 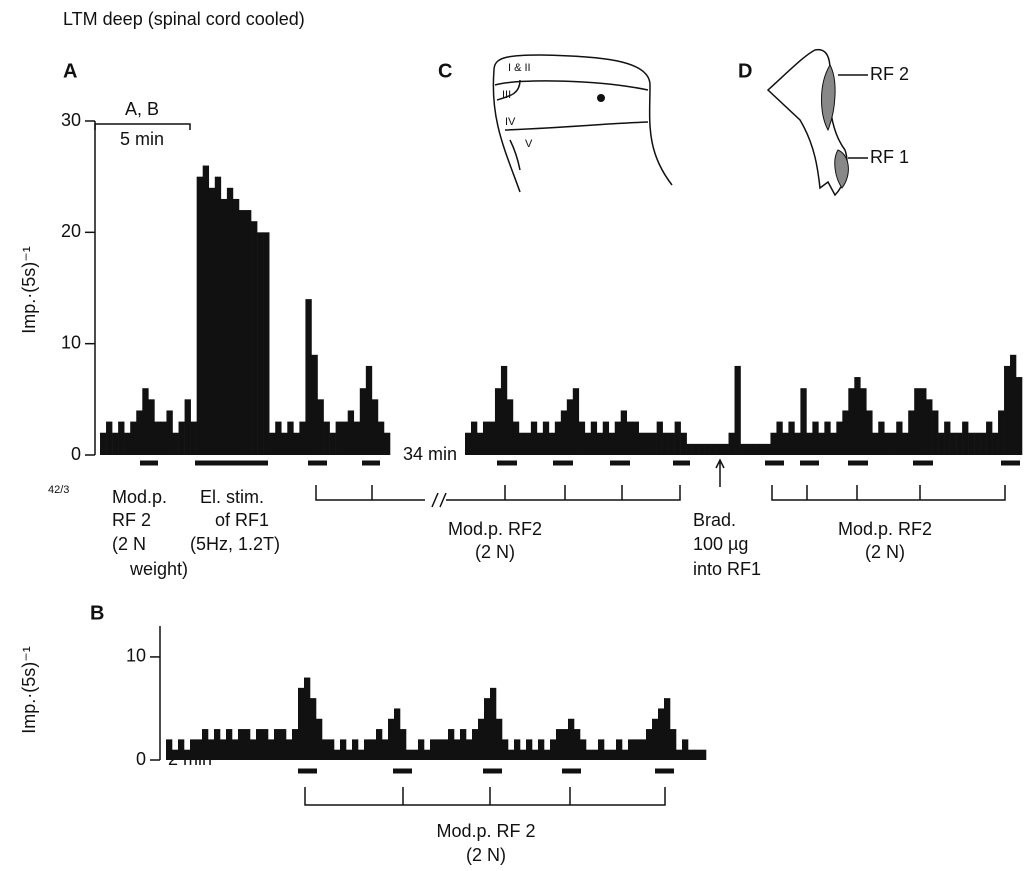 I want to click on figure-title: LTM deep (spinal cord cooled), so click(x=184, y=19).